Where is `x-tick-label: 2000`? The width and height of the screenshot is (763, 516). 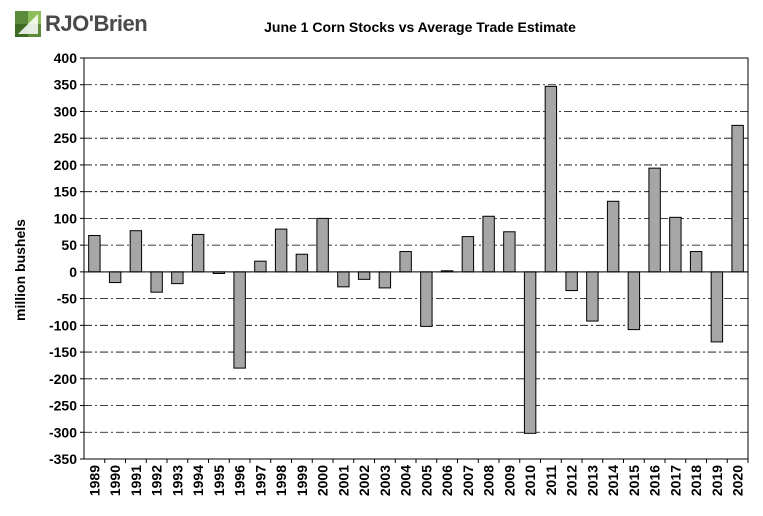 x-tick-label: 2000 is located at coordinates (323, 480).